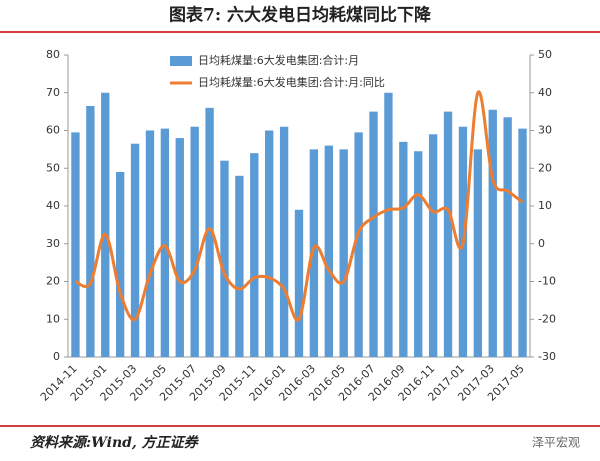  What do you see at coordinates (547, 318) in the screenshot?
I see `y2-tick-label: -20` at bounding box center [547, 318].